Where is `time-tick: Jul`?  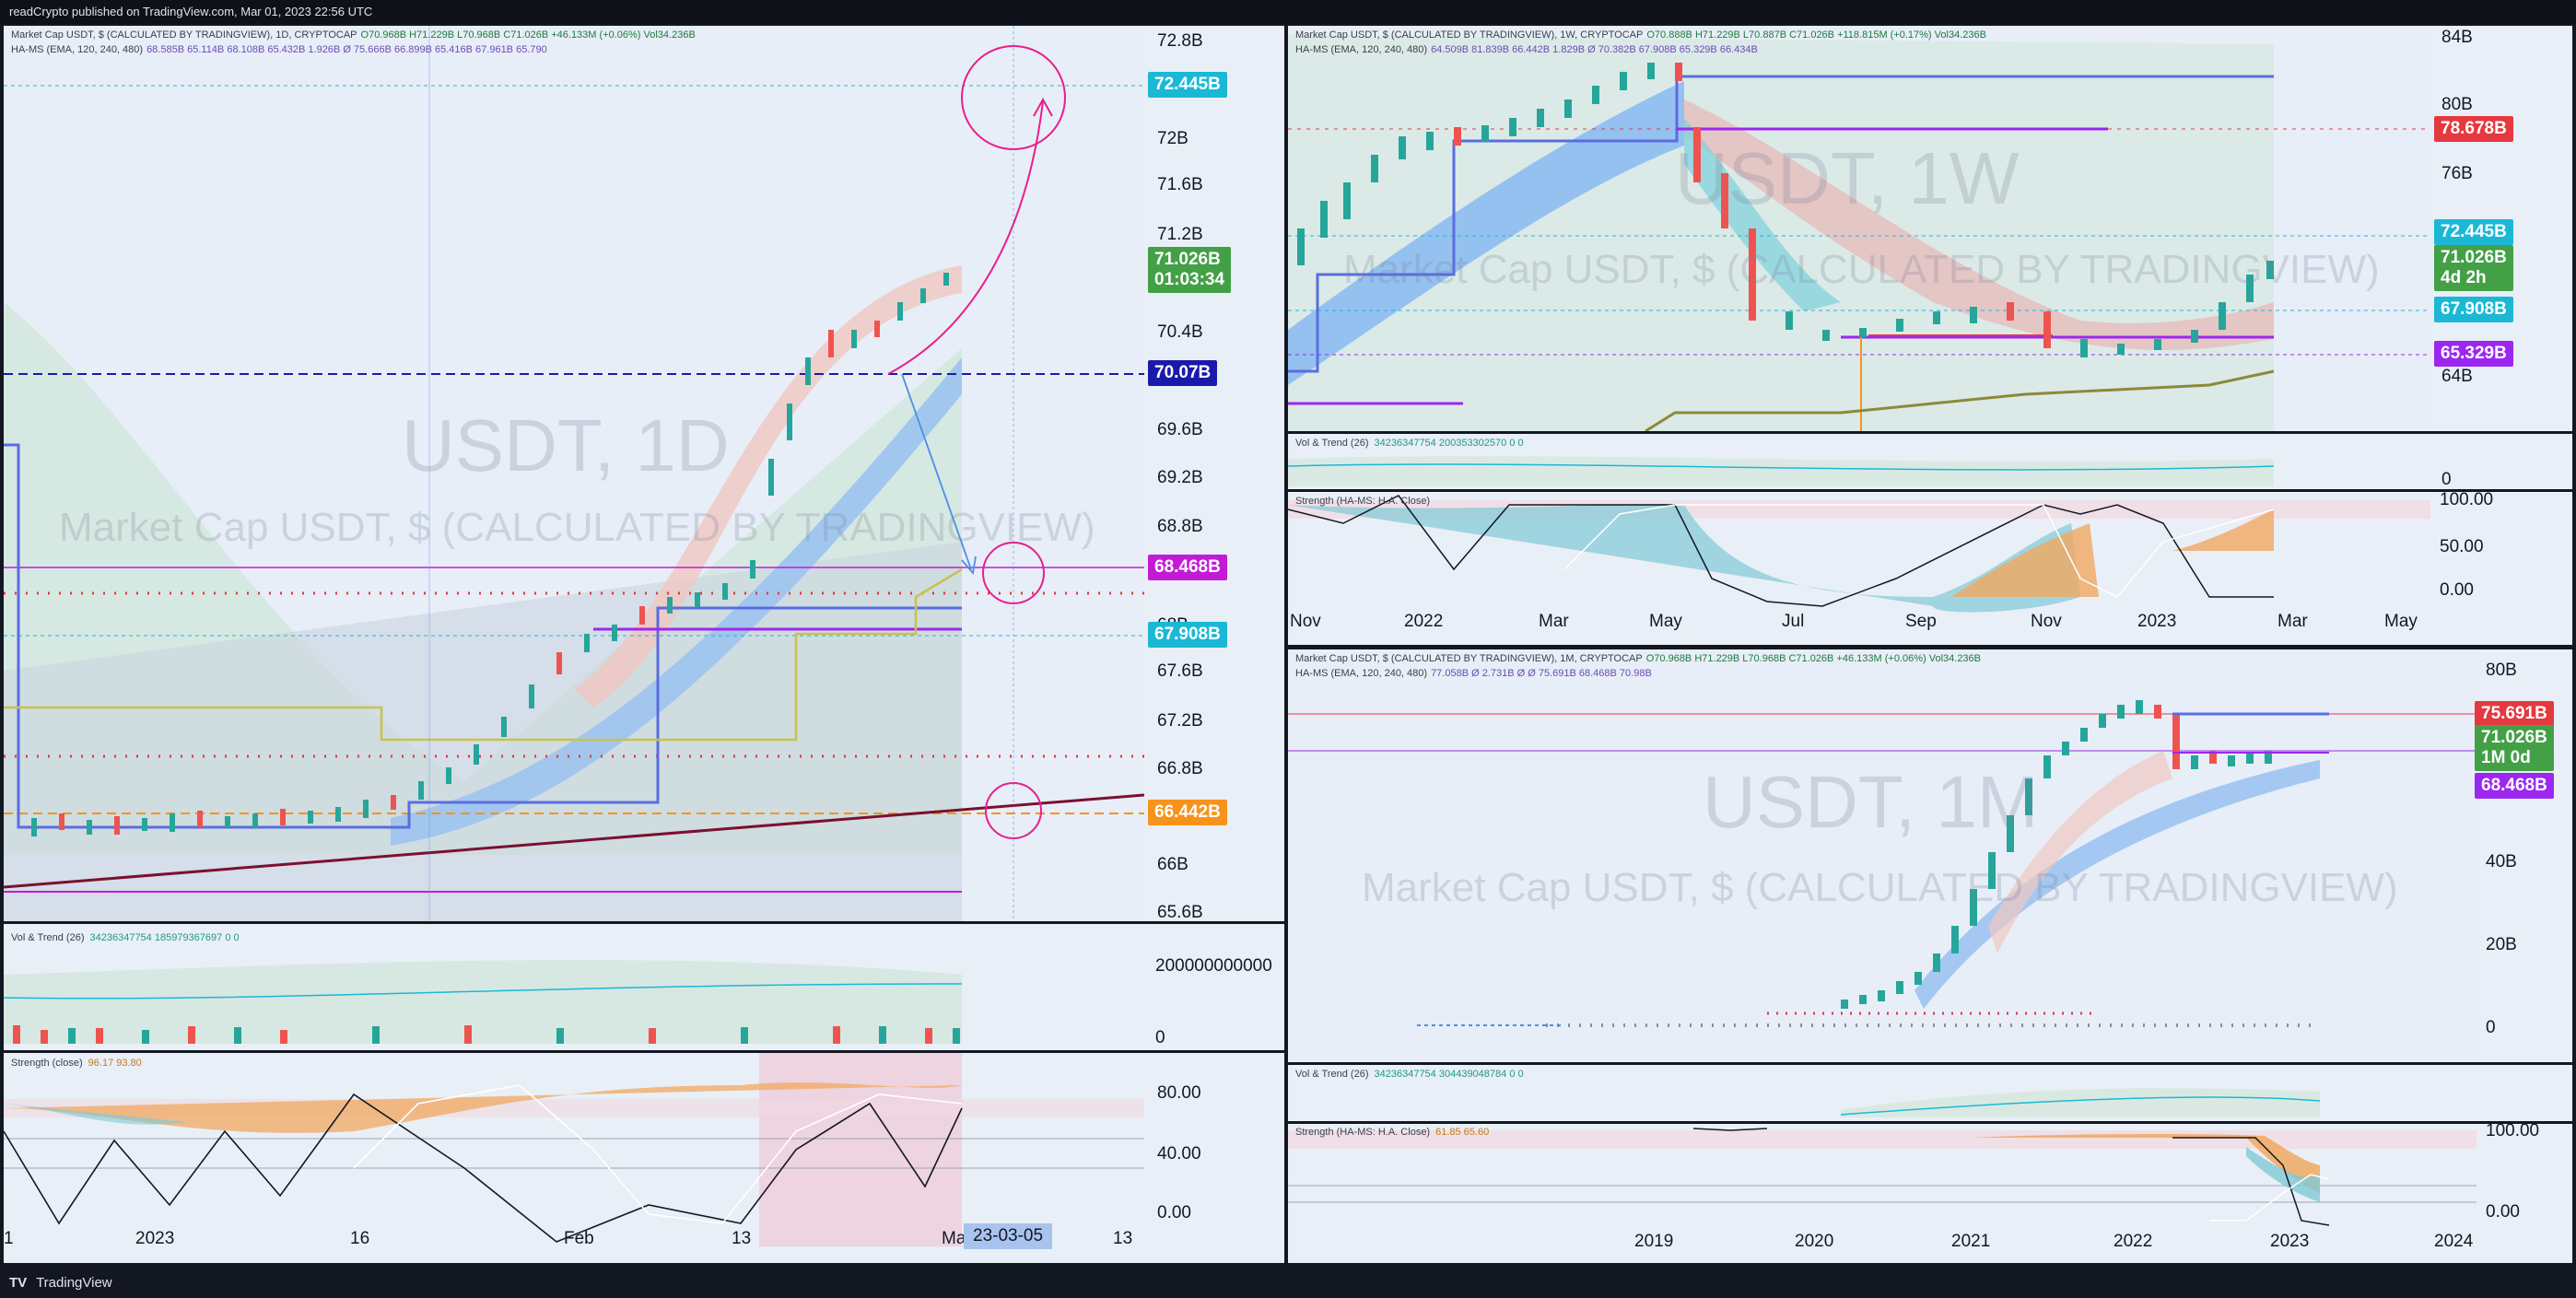 time-tick: Jul is located at coordinates (1793, 621).